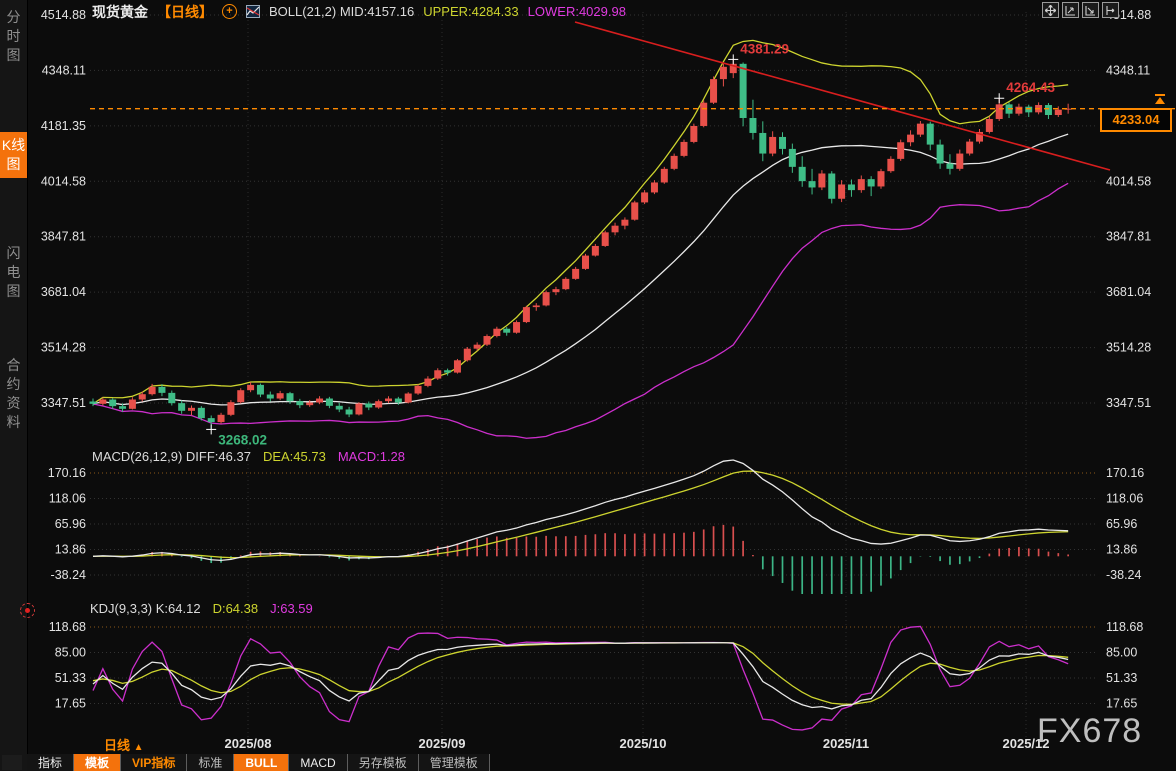 Image resolution: width=1176 pixels, height=771 pixels. What do you see at coordinates (248, 743) in the screenshot?
I see `x-axis-label: 2025/08` at bounding box center [248, 743].